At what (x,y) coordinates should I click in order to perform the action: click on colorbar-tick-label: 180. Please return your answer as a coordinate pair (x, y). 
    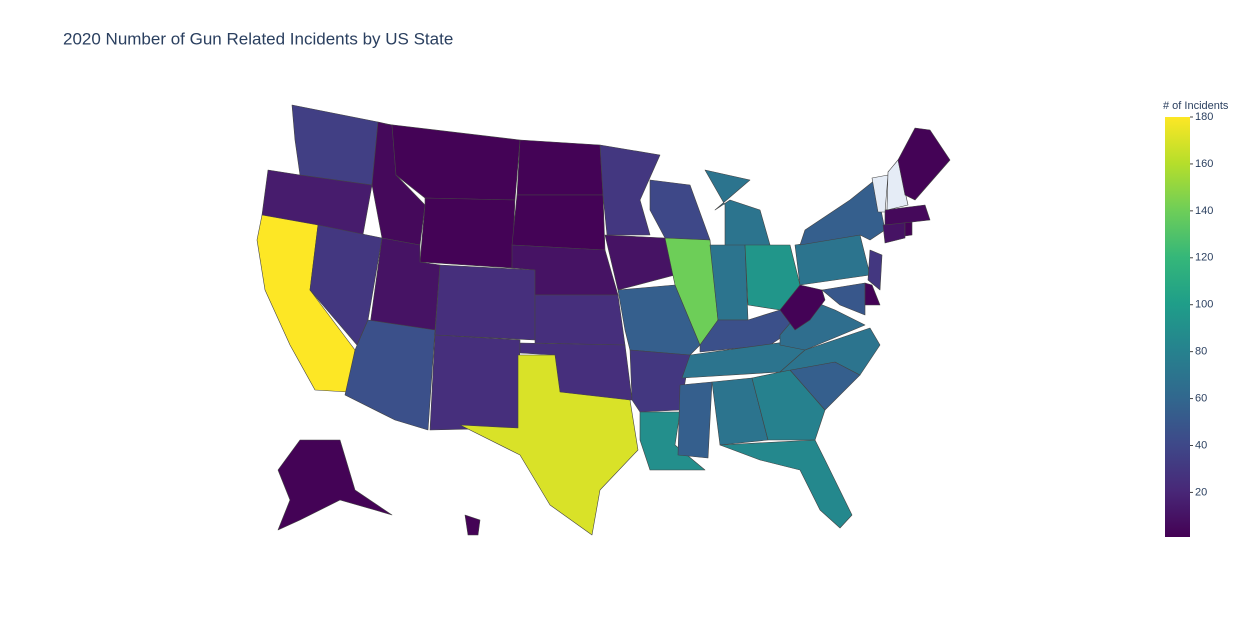
    Looking at the image, I should click on (1204, 117).